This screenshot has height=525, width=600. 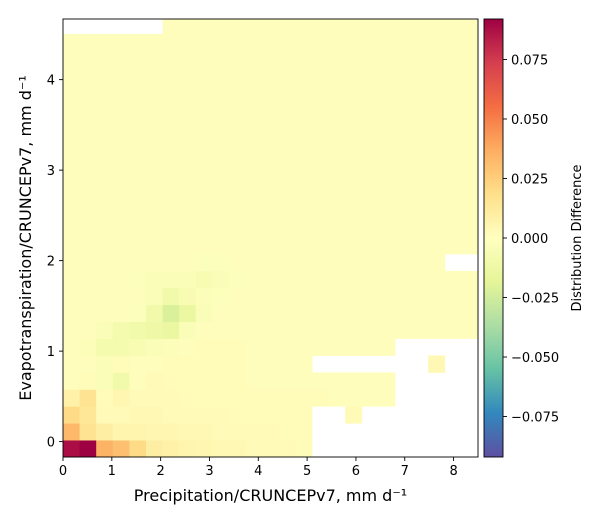 What do you see at coordinates (493, 238) in the screenshot?
I see `colorbar` at bounding box center [493, 238].